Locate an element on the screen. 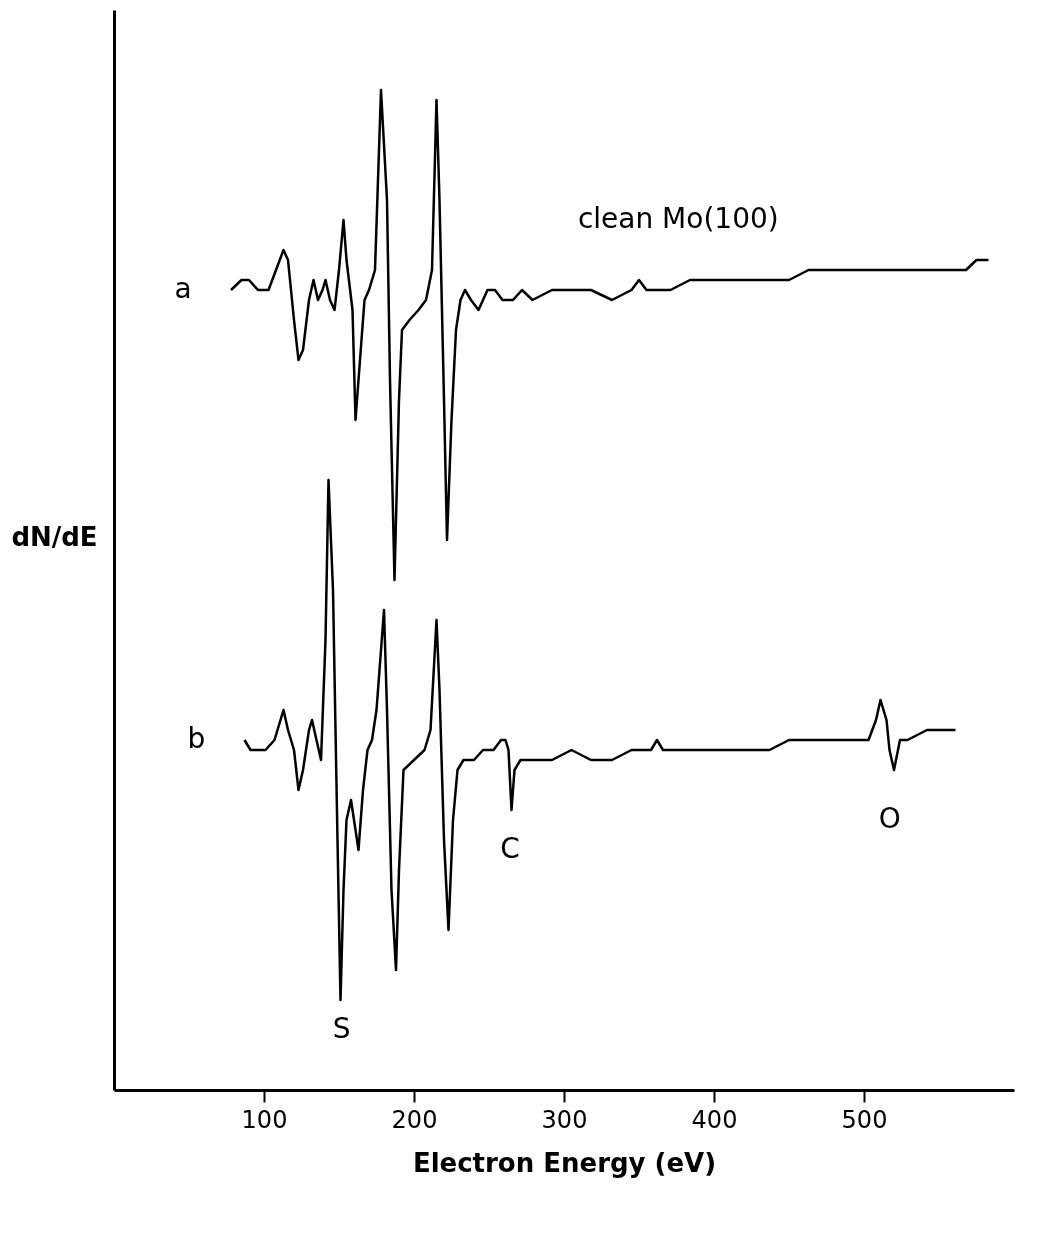 The width and height of the screenshot is (1046, 1259). annotation: S is located at coordinates (341, 1028).